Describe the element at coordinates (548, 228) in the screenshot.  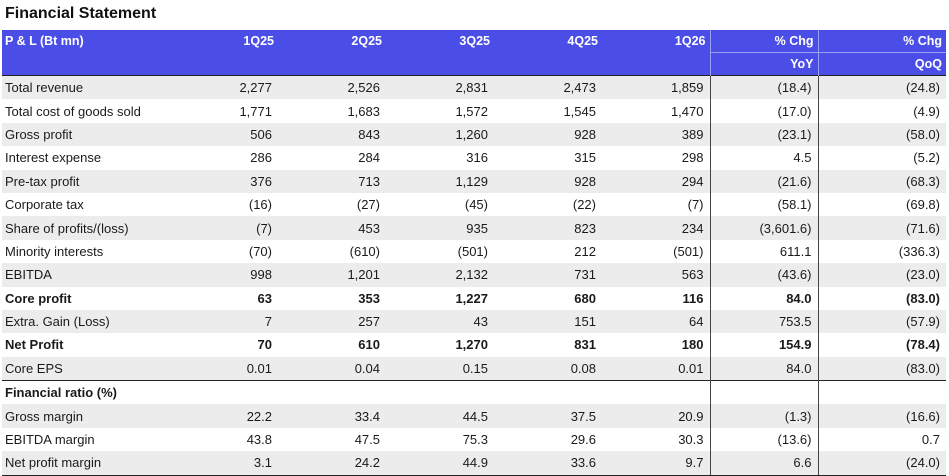
I see `row-value: 823` at that location.